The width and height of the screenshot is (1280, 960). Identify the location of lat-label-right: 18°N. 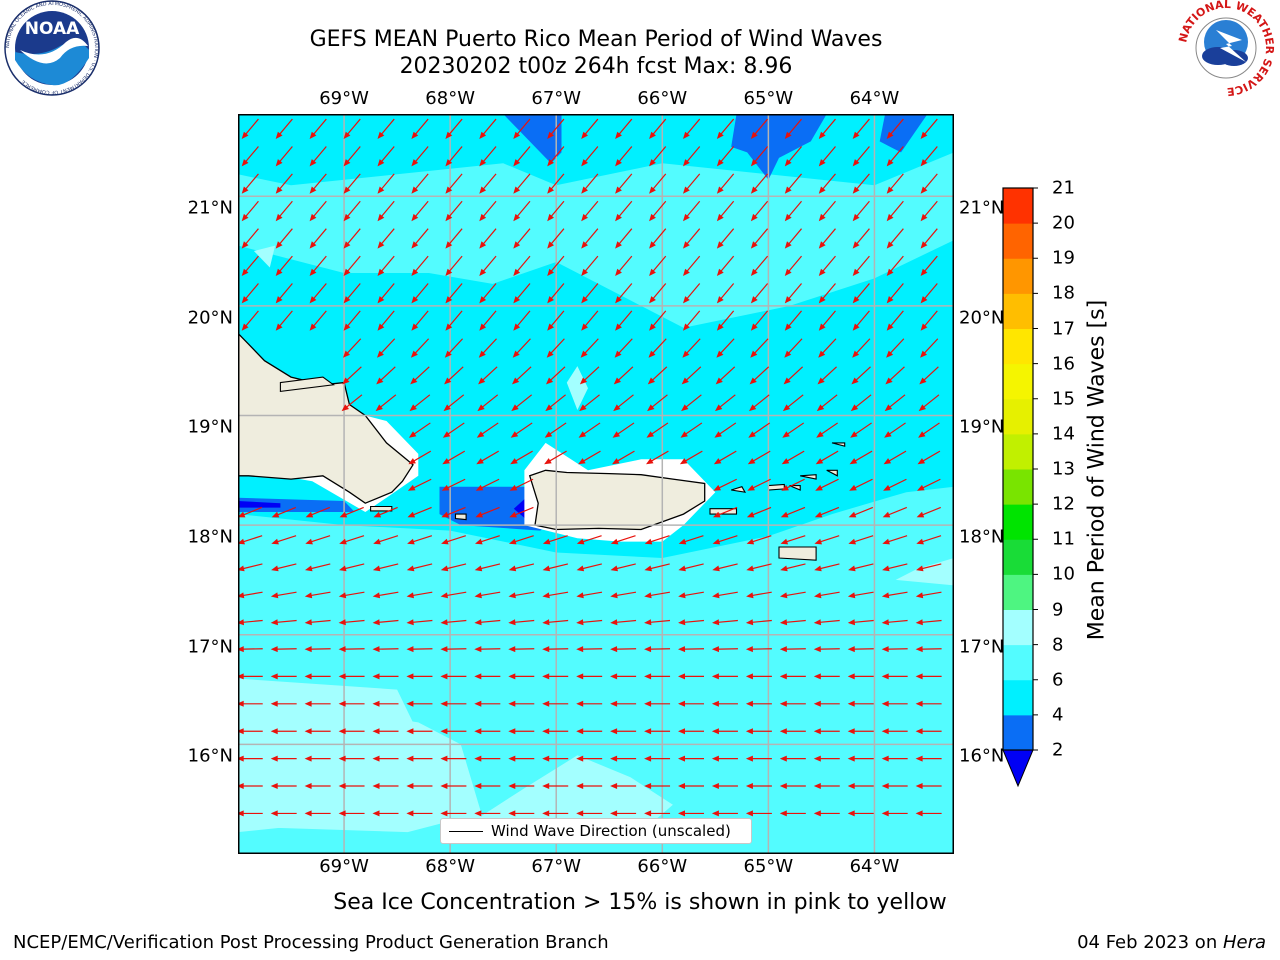
(982, 537).